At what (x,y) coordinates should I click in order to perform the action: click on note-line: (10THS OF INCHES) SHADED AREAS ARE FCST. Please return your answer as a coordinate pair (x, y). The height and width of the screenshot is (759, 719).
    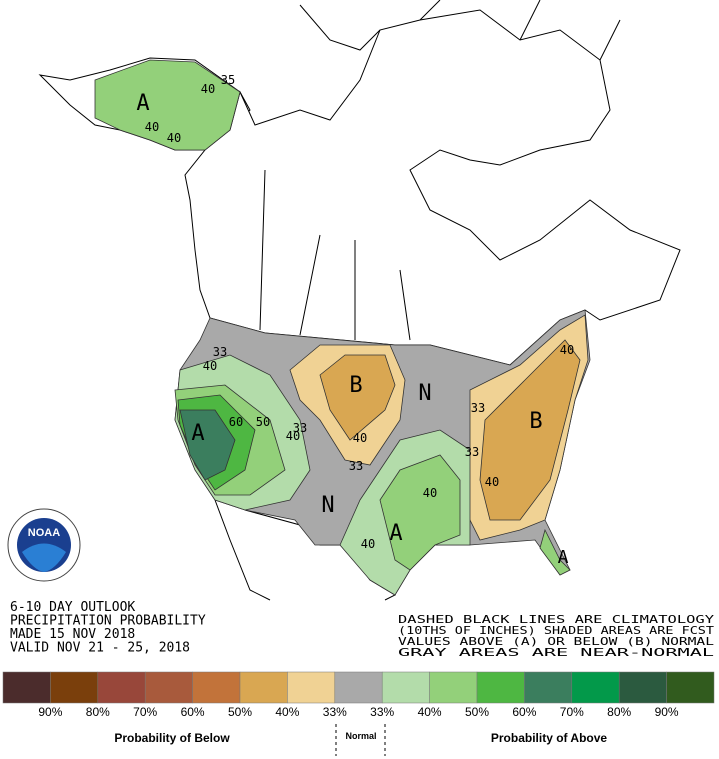
    Looking at the image, I should click on (556, 630).